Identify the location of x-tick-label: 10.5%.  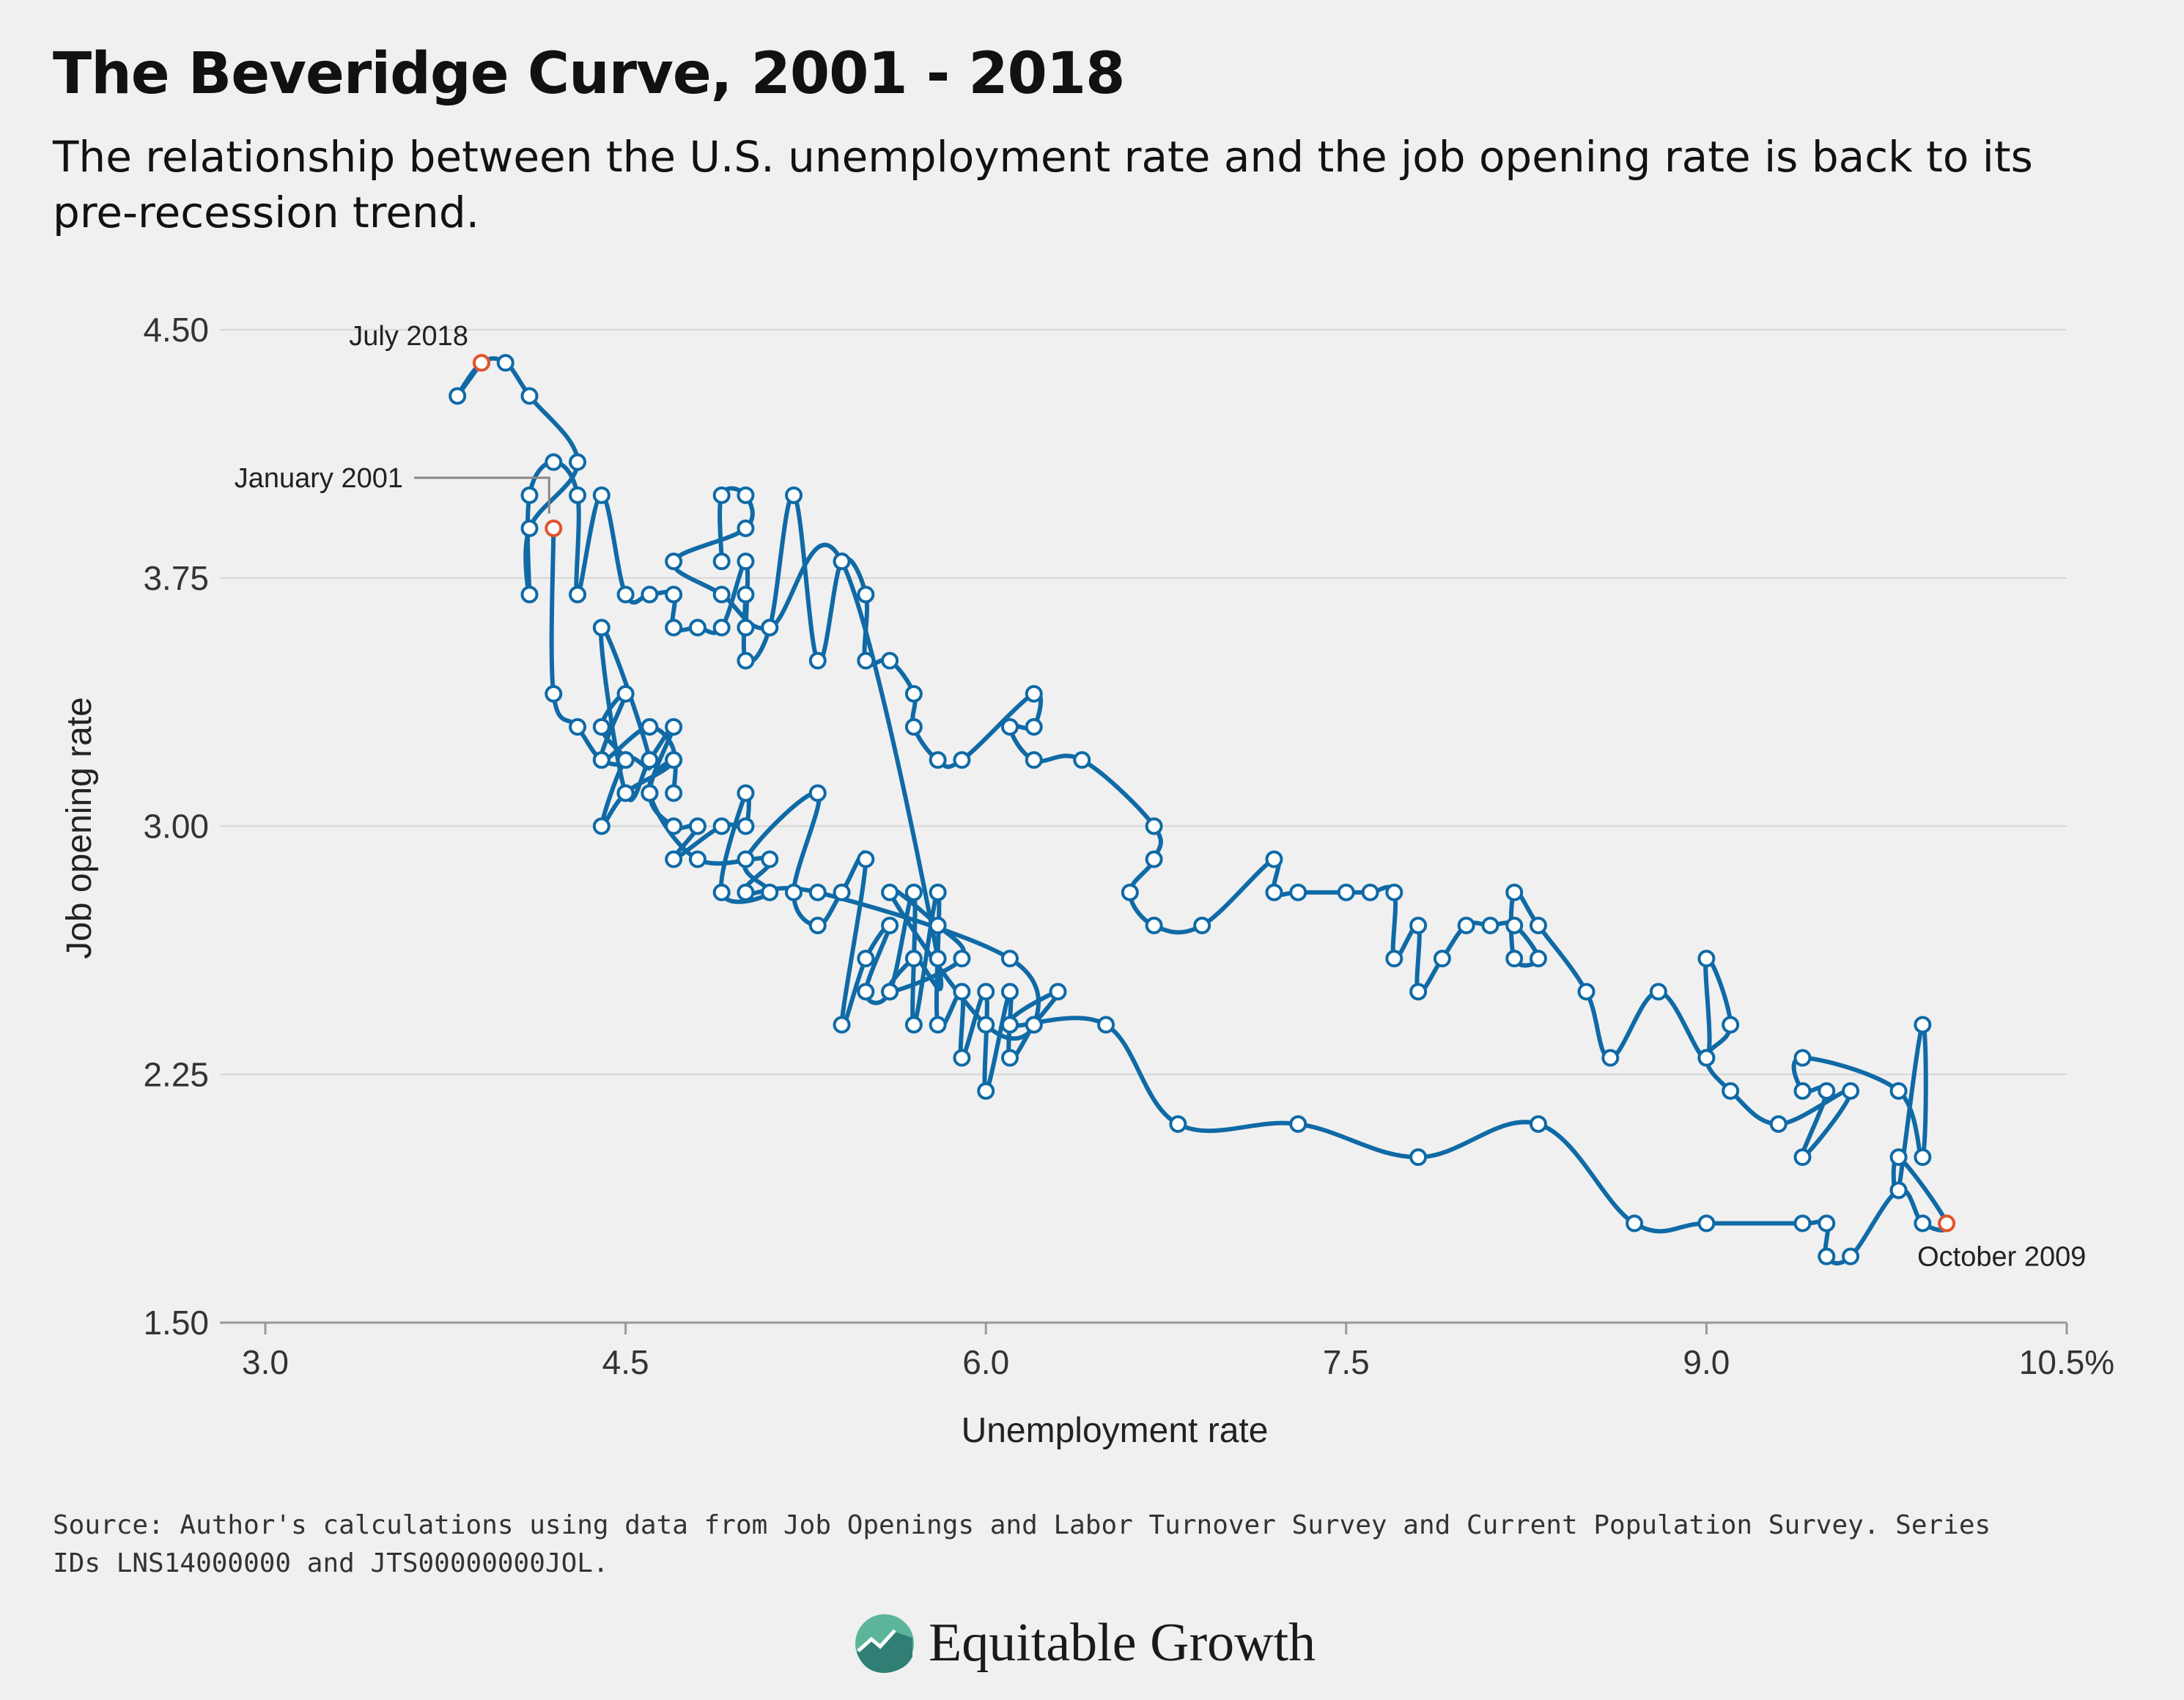
(2066, 1362).